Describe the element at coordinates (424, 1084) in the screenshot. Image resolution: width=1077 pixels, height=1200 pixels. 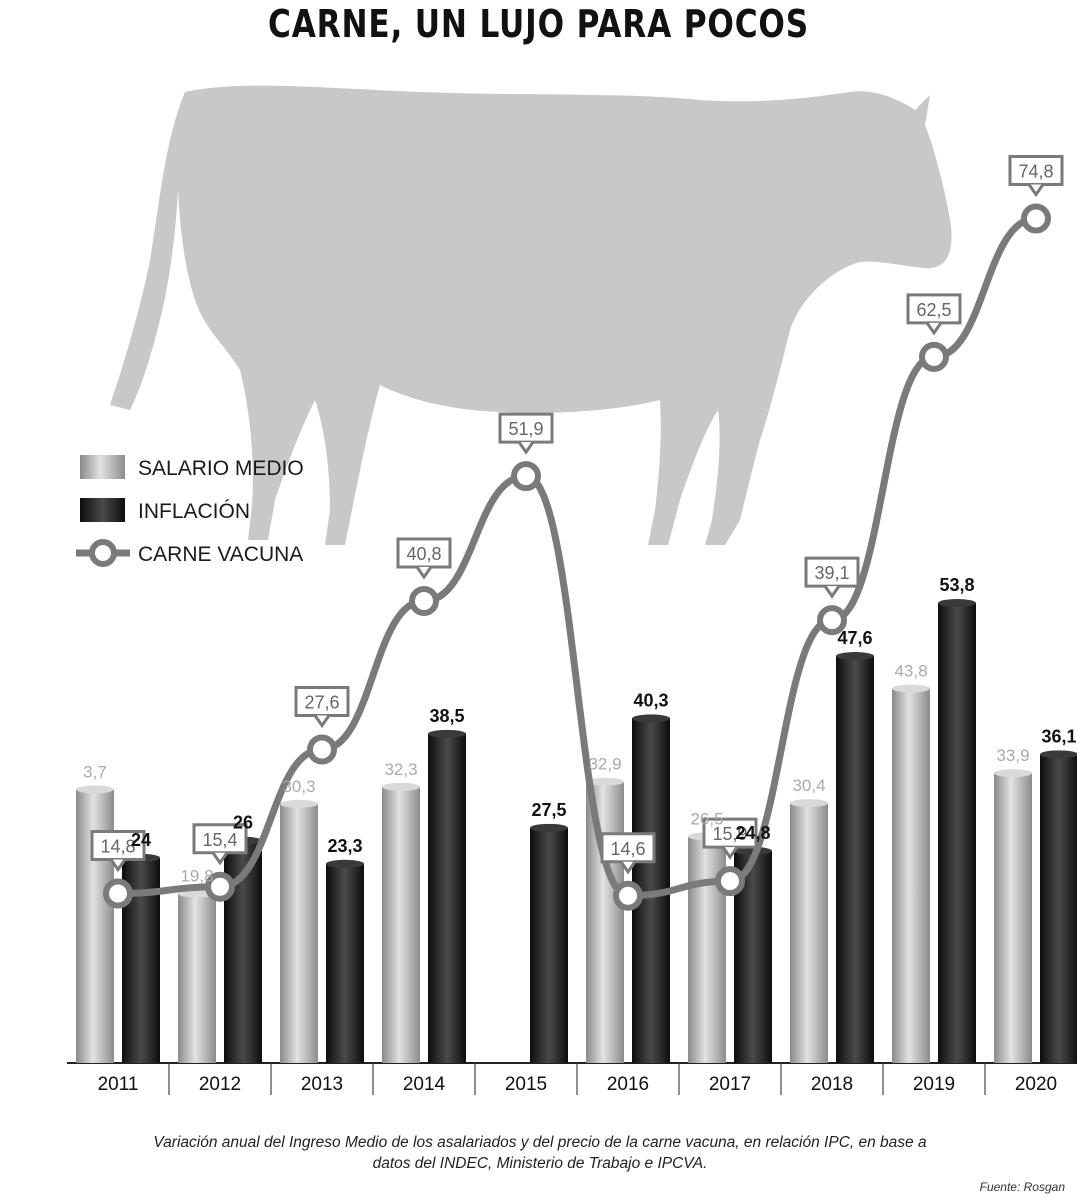
I see `x-tick-label: 2014` at that location.